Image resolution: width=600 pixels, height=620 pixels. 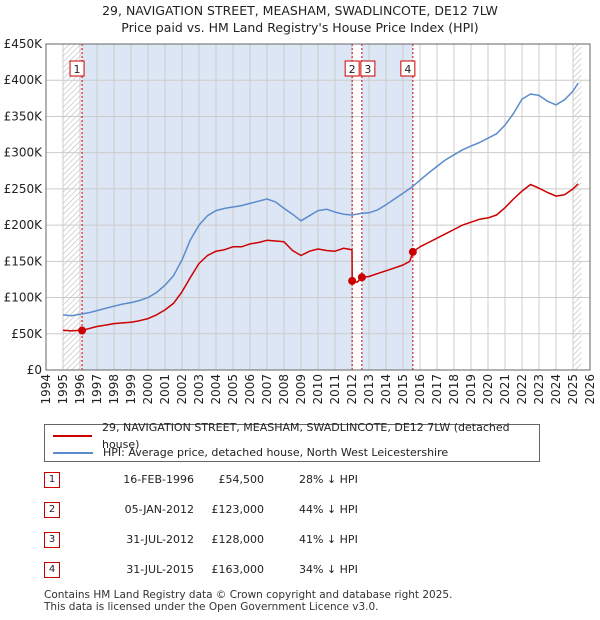 I want to click on x-tick-label: 2010, so click(x=318, y=389).